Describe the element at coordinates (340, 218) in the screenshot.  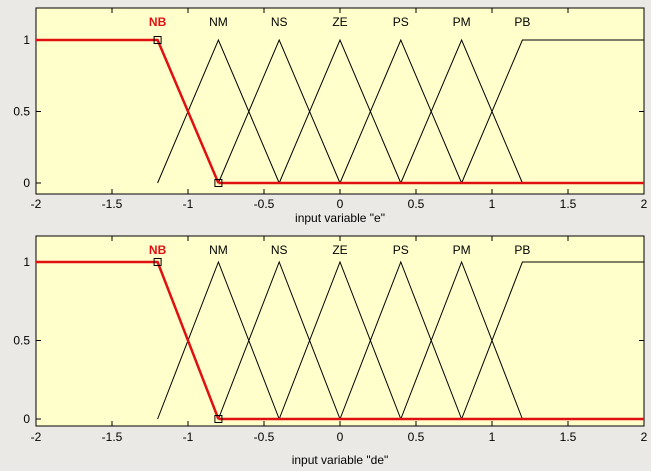
I see `variable-label-e: input variable "e"` at that location.